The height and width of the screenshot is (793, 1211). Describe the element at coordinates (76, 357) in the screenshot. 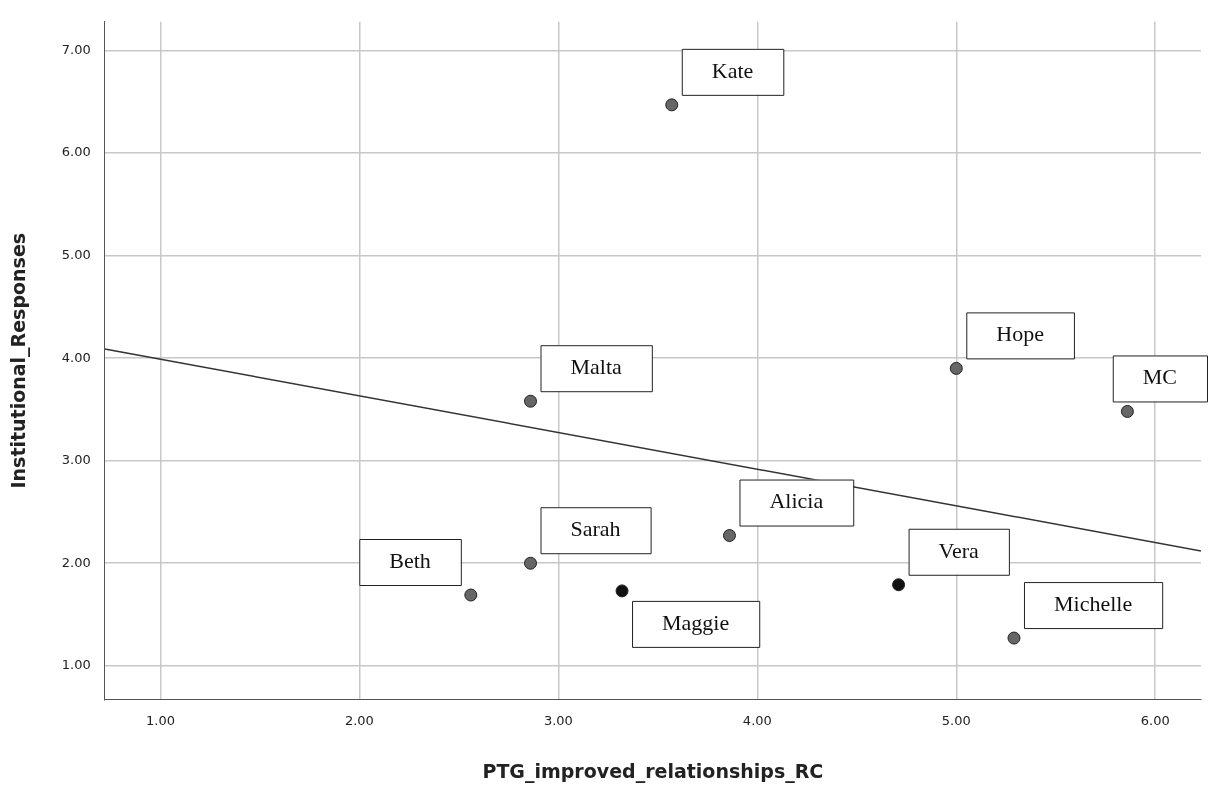

I see `y-tick-label: 4.00` at that location.